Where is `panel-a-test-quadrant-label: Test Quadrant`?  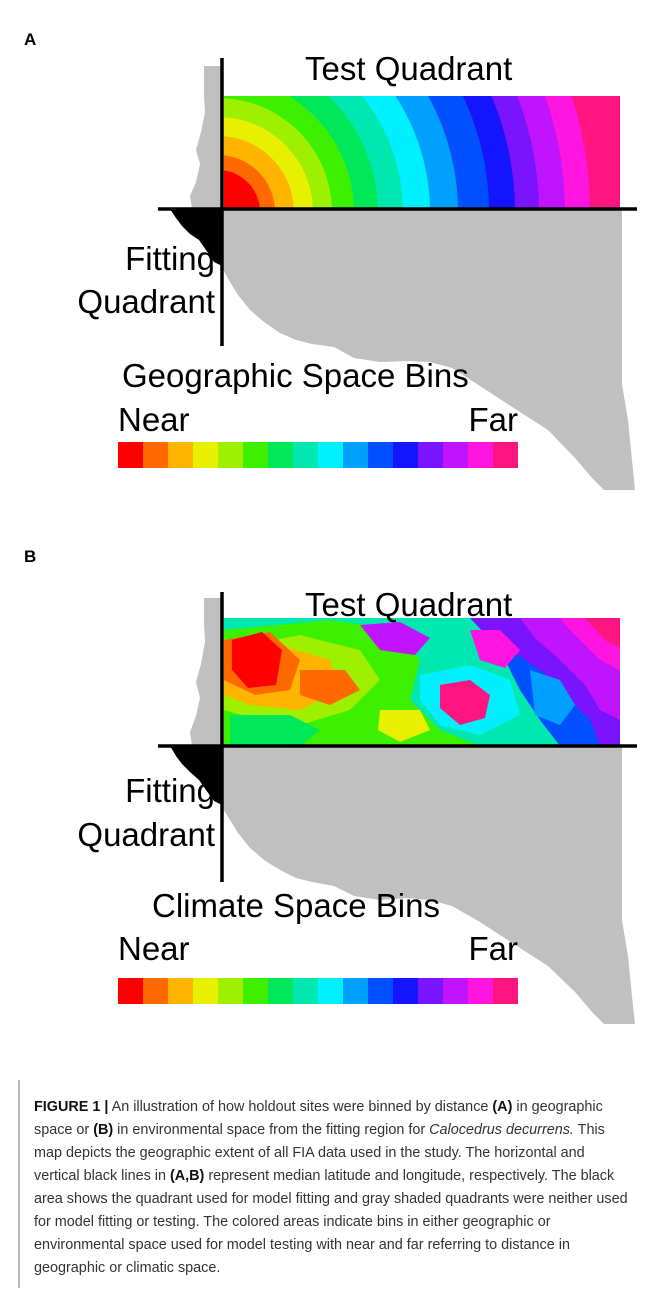
panel-a-test-quadrant-label: Test Quadrant is located at coordinates (409, 68).